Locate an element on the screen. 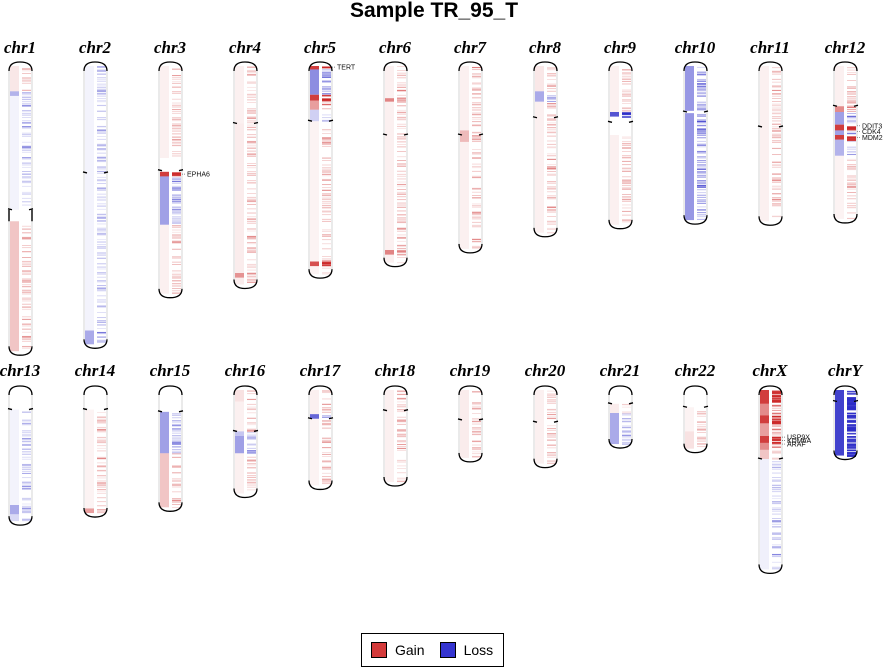 The height and width of the screenshot is (670, 885). chromosome-chr11: chr11 is located at coordinates (770, 132).